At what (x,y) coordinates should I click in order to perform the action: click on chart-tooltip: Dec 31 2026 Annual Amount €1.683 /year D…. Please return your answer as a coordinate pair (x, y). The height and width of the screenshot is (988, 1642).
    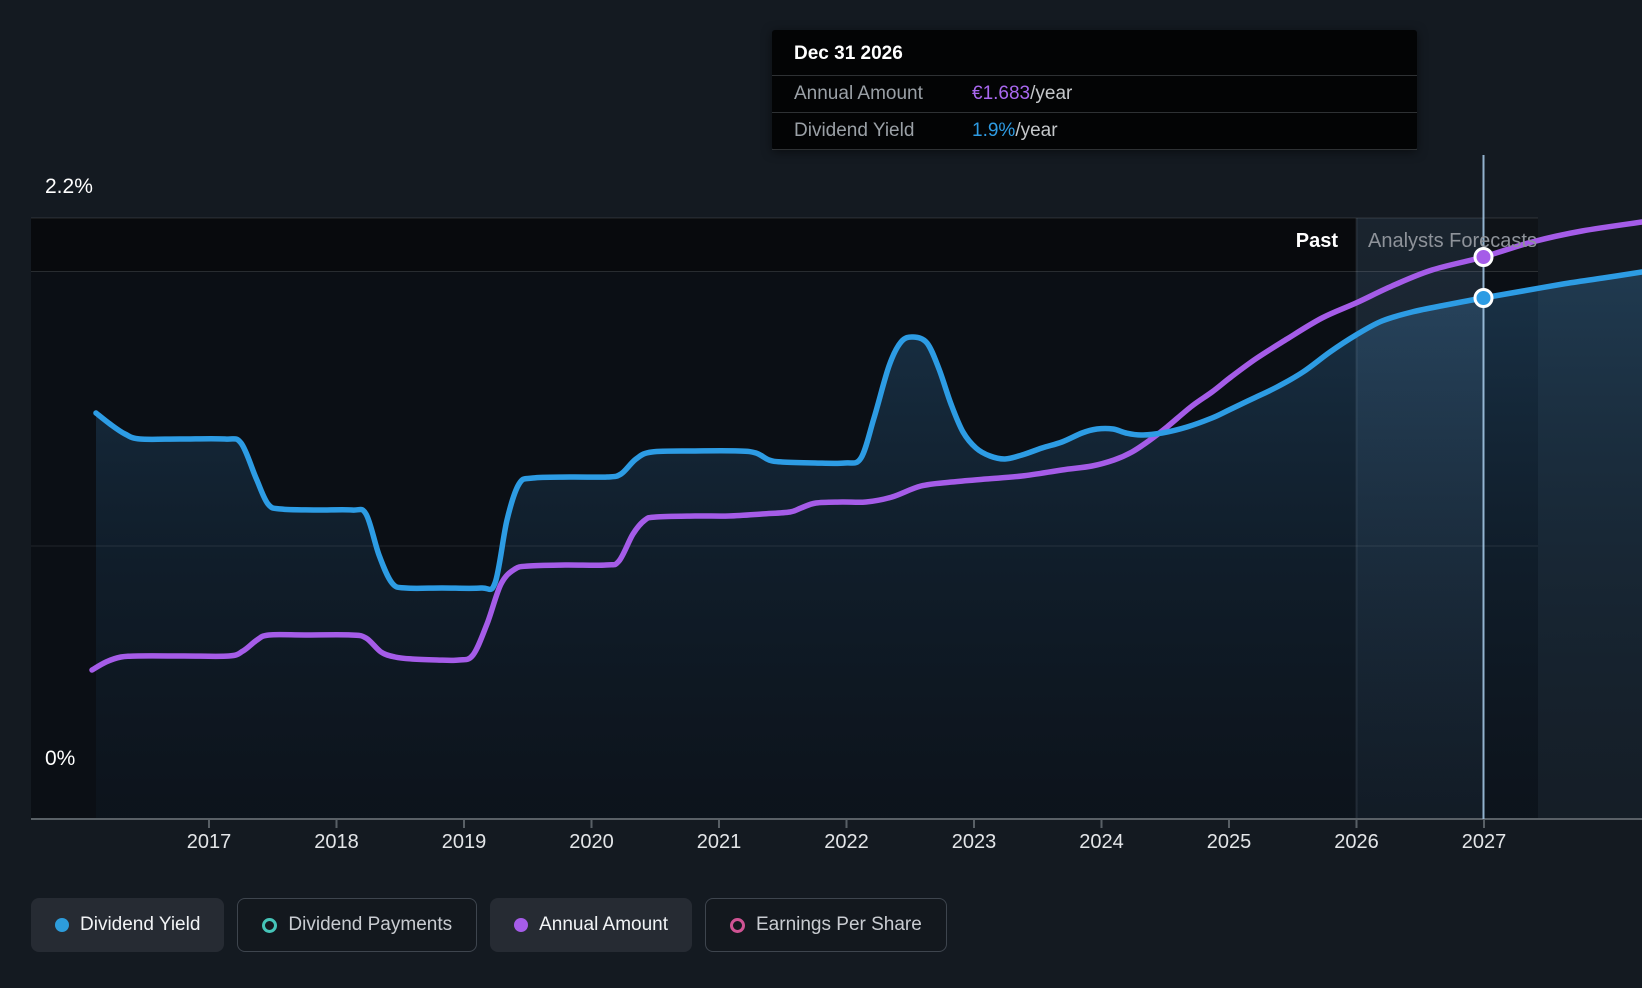
    Looking at the image, I should click on (1094, 90).